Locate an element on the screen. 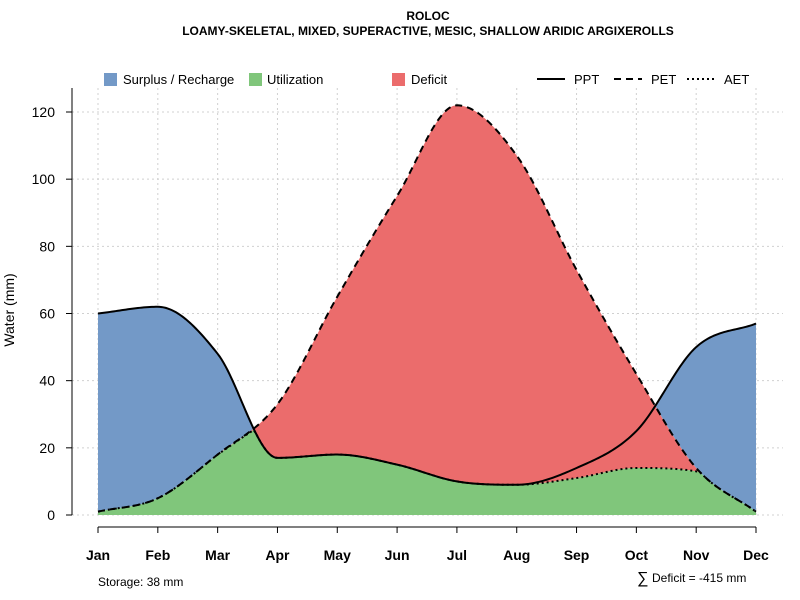 This screenshot has height=600, width=800. x-tick-label-apr: Apr is located at coordinates (277, 555).